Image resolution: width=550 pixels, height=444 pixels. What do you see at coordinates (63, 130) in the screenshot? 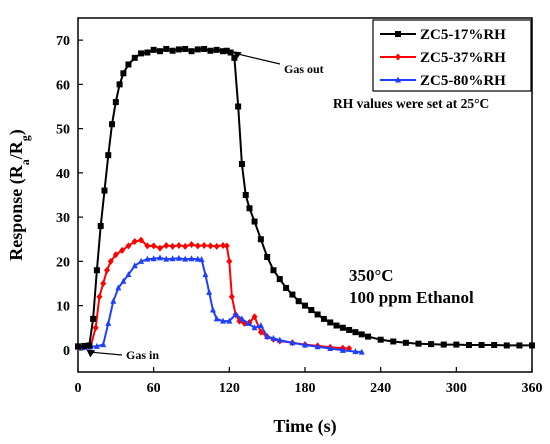
I see `y-tick-label: 50` at bounding box center [63, 130].